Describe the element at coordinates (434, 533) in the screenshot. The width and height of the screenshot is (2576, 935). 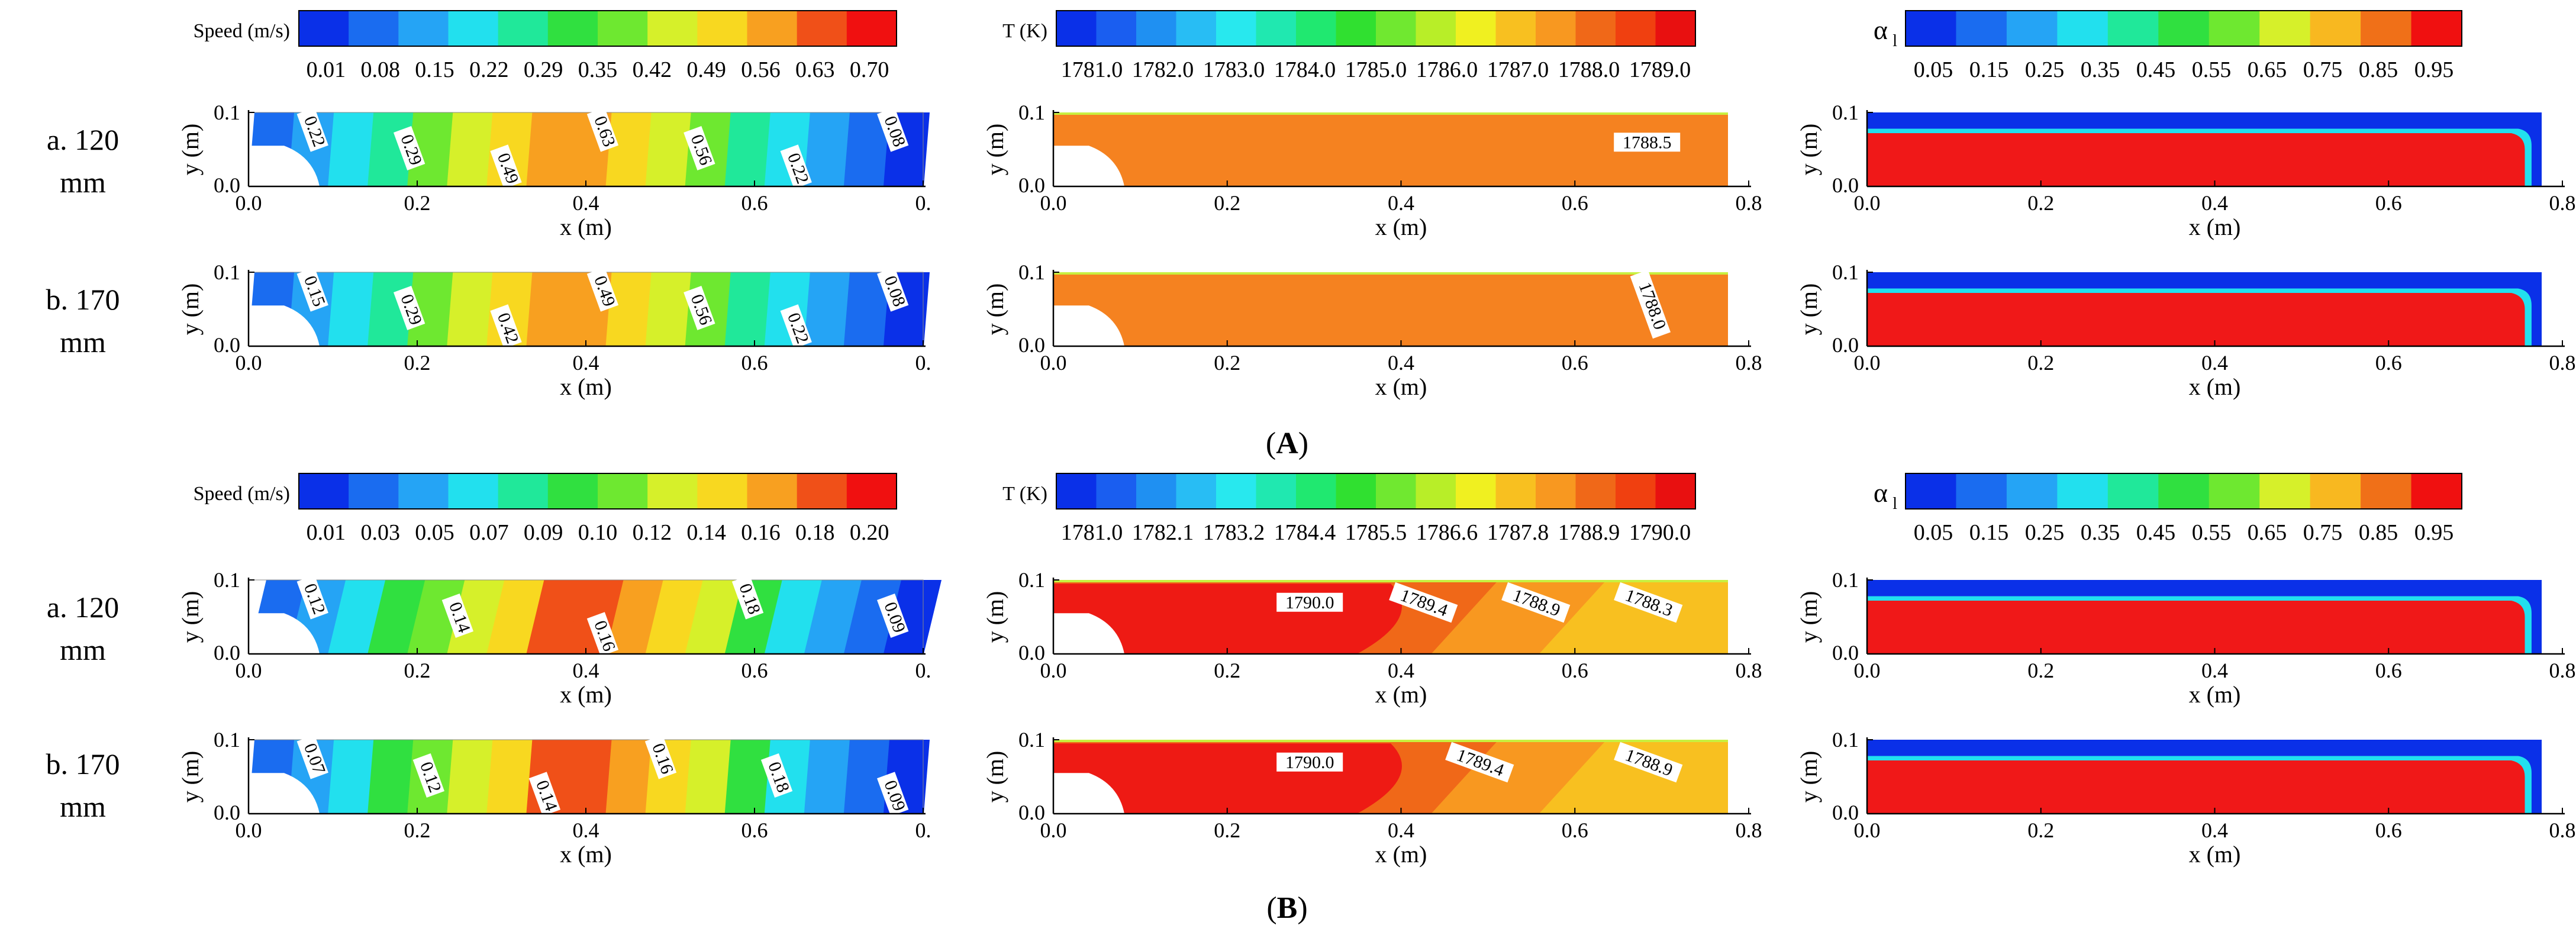
I see `speed-legend-1-tick-label: 0.05` at that location.